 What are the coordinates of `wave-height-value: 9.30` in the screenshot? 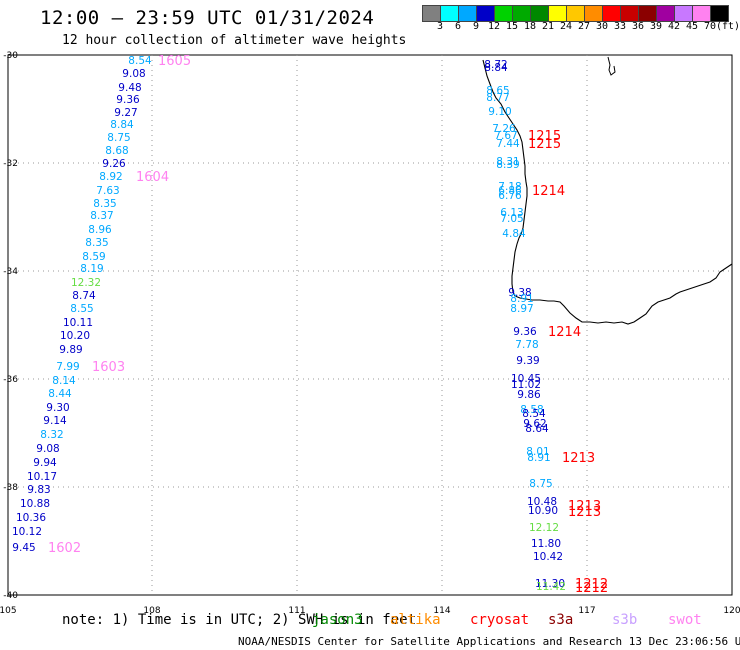 It's located at (57, 408).